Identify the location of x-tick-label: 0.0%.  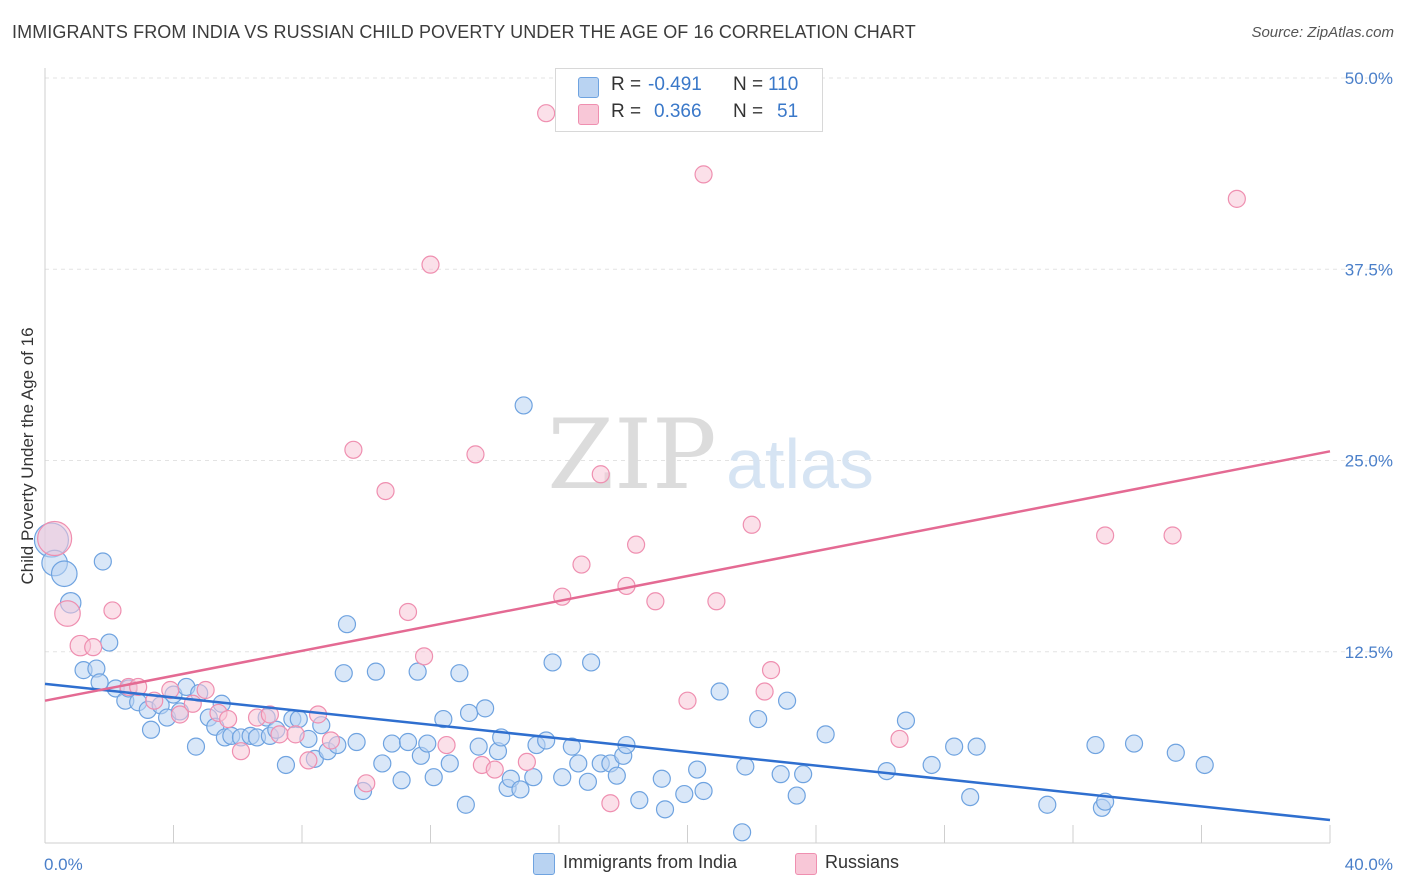
(63, 864).